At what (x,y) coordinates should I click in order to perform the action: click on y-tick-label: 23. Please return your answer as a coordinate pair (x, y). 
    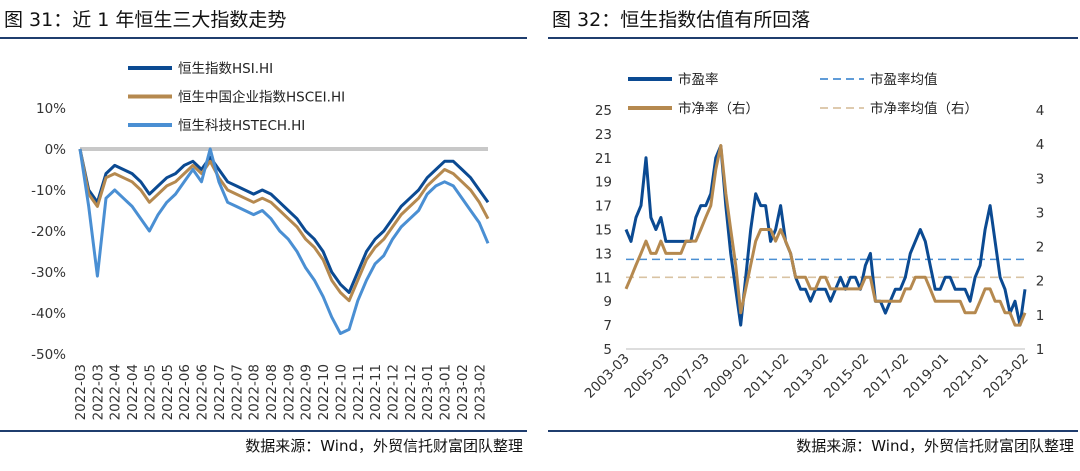
    Looking at the image, I should click on (603, 135).